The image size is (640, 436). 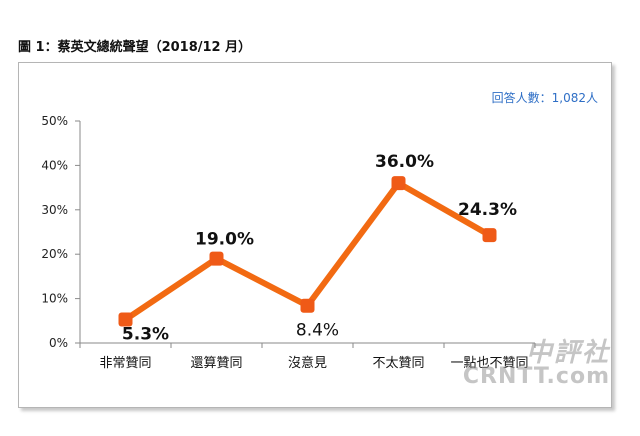 What do you see at coordinates (536, 376) in the screenshot?
I see `watermark-text-en: CRNTT.com` at bounding box center [536, 376].